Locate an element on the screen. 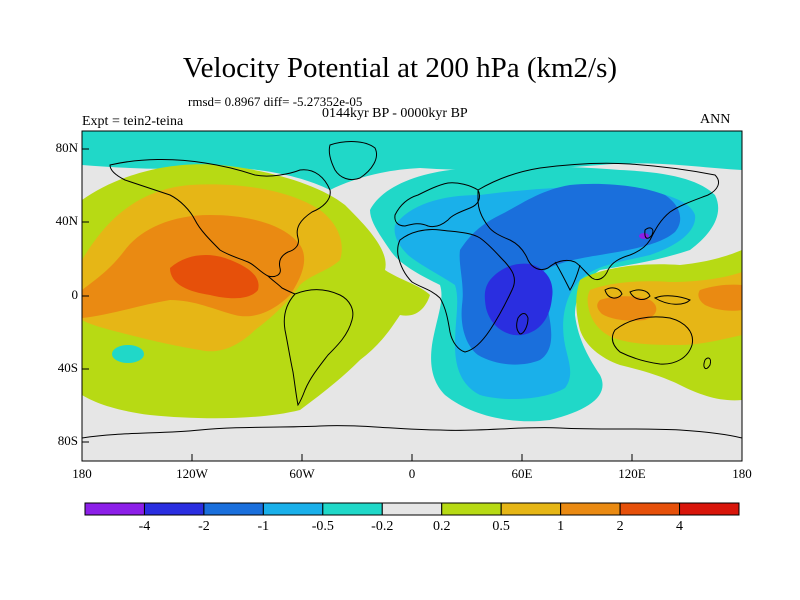 The height and width of the screenshot is (600, 800). season-label: ANN is located at coordinates (715, 119).